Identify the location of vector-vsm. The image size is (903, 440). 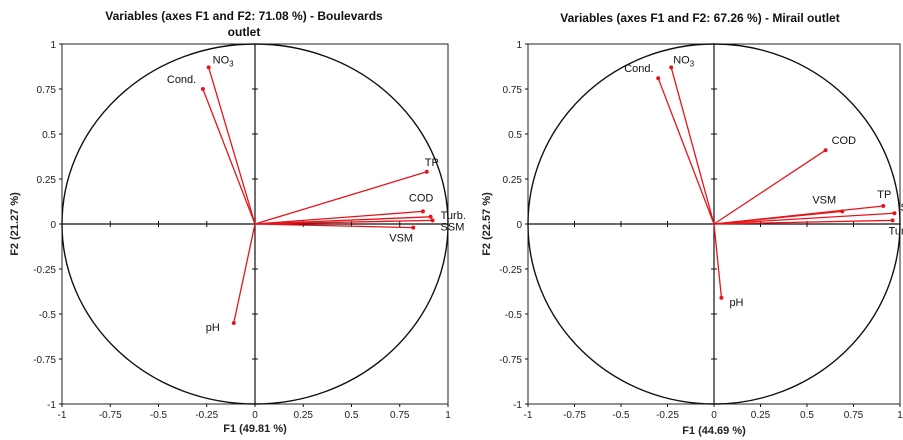
(334, 226).